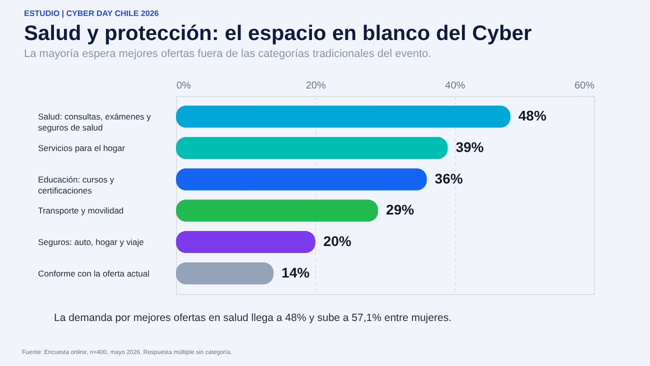  What do you see at coordinates (278, 33) in the screenshot?
I see `chart-title: Salud y protección: el espacio en blanco del Cyber` at bounding box center [278, 33].